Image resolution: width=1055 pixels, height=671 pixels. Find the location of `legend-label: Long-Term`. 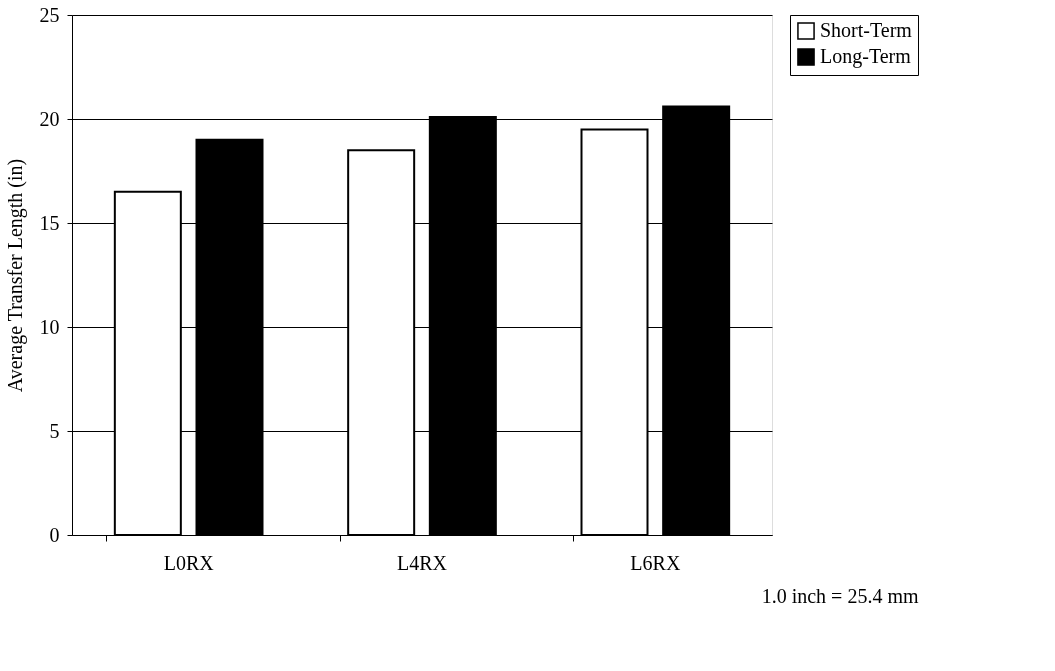

legend-label: Long-Term is located at coordinates (866, 56).